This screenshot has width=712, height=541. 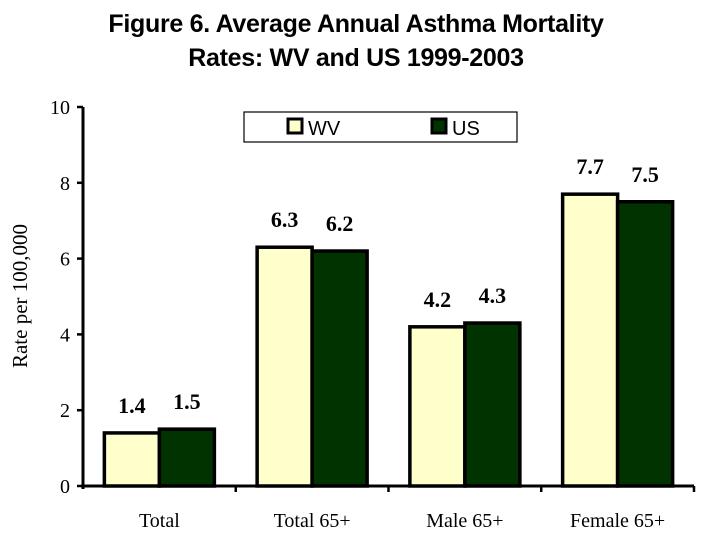 What do you see at coordinates (285, 219) in the screenshot?
I see `data-label: 6.3` at bounding box center [285, 219].